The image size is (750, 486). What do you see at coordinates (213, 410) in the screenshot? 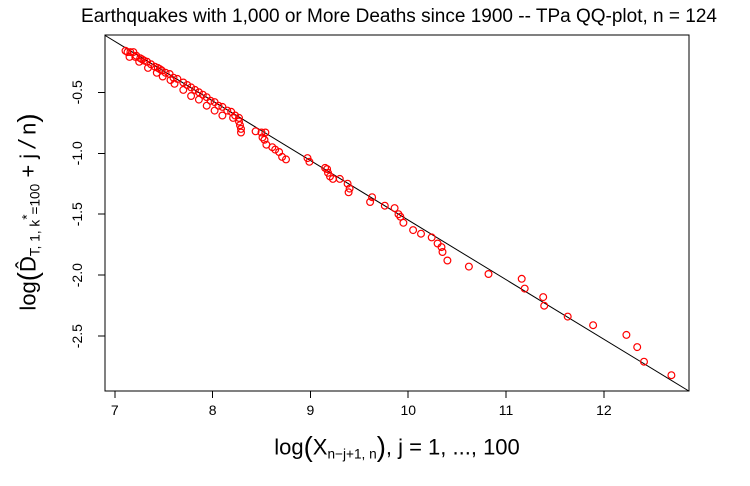
I see `x-tick-label: 8` at bounding box center [213, 410].